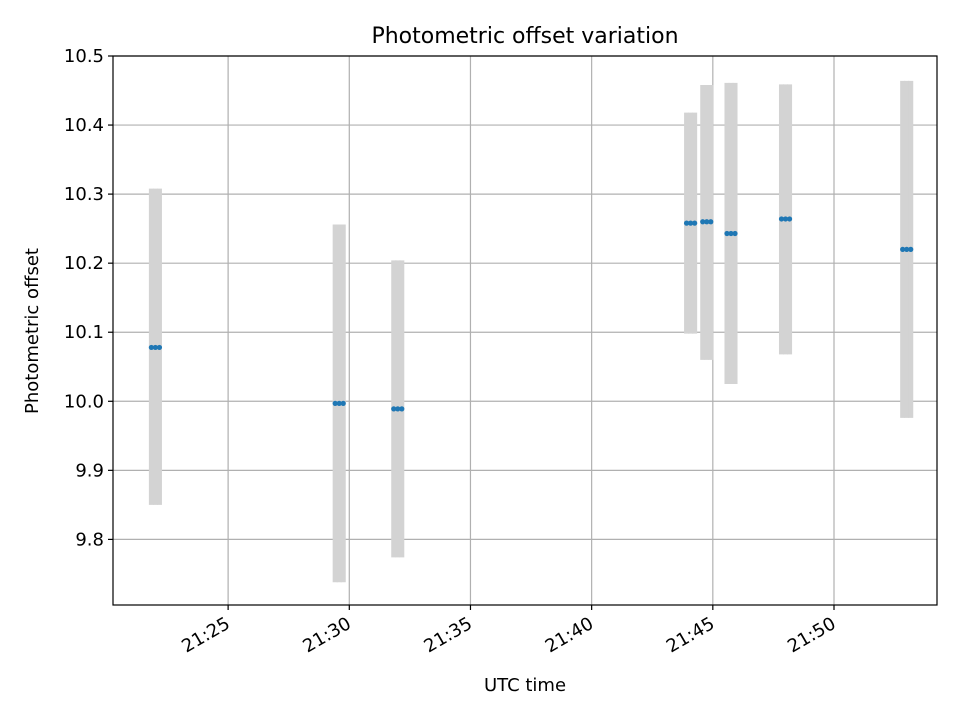  What do you see at coordinates (525, 685) in the screenshot?
I see `x-axis-title: UTC time` at bounding box center [525, 685].